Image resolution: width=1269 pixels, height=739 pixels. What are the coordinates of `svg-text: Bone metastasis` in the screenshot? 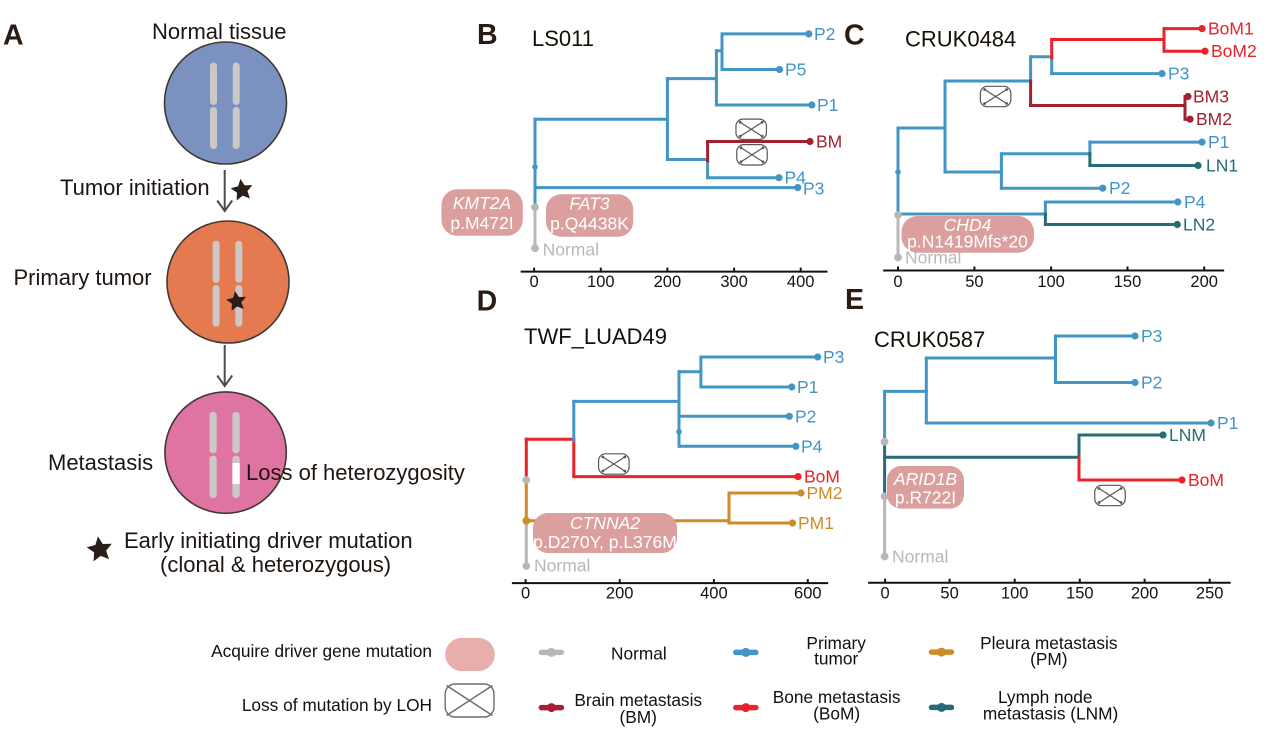 It's located at (837, 697).